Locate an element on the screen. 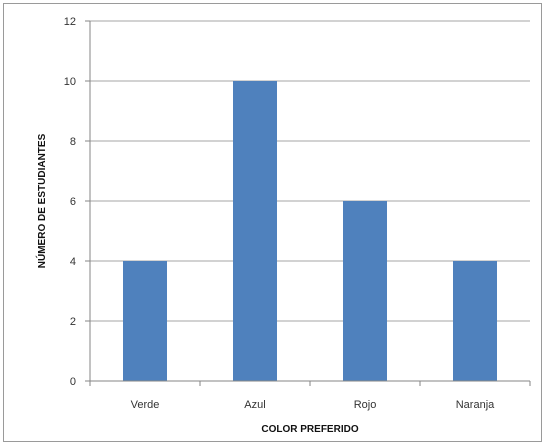 This screenshot has height=447, width=547. bar-azul is located at coordinates (255, 231).